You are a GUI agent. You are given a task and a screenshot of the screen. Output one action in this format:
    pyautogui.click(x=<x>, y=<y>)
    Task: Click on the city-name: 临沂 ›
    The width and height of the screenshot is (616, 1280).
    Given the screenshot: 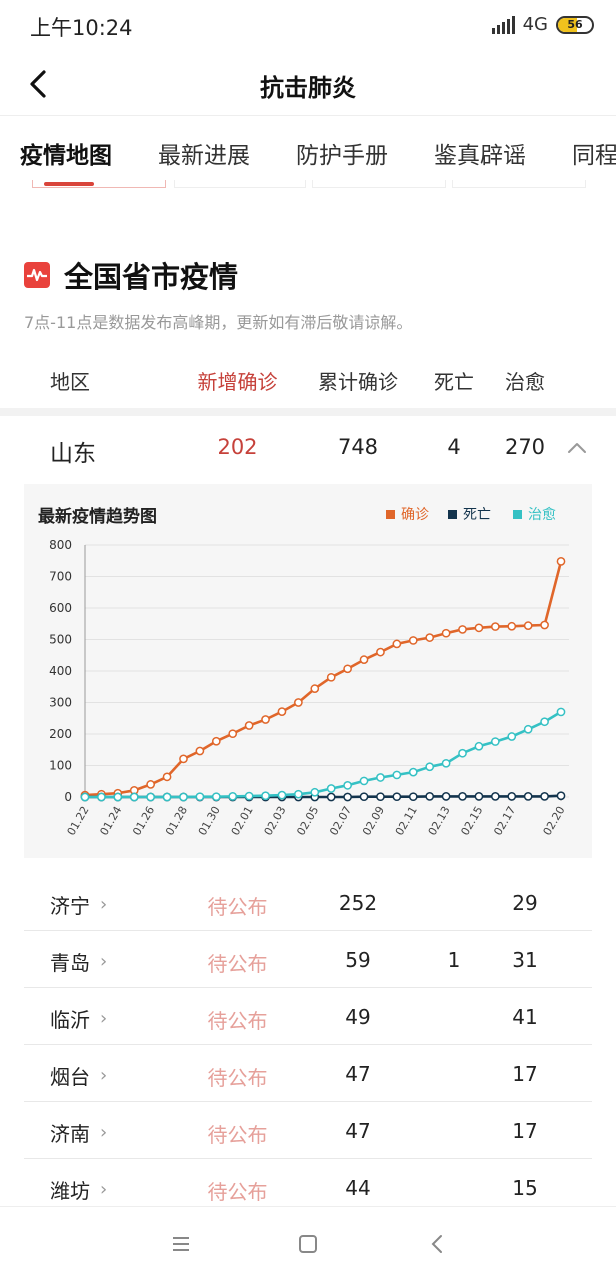 What is the action you would take?
    pyautogui.click(x=78, y=1018)
    